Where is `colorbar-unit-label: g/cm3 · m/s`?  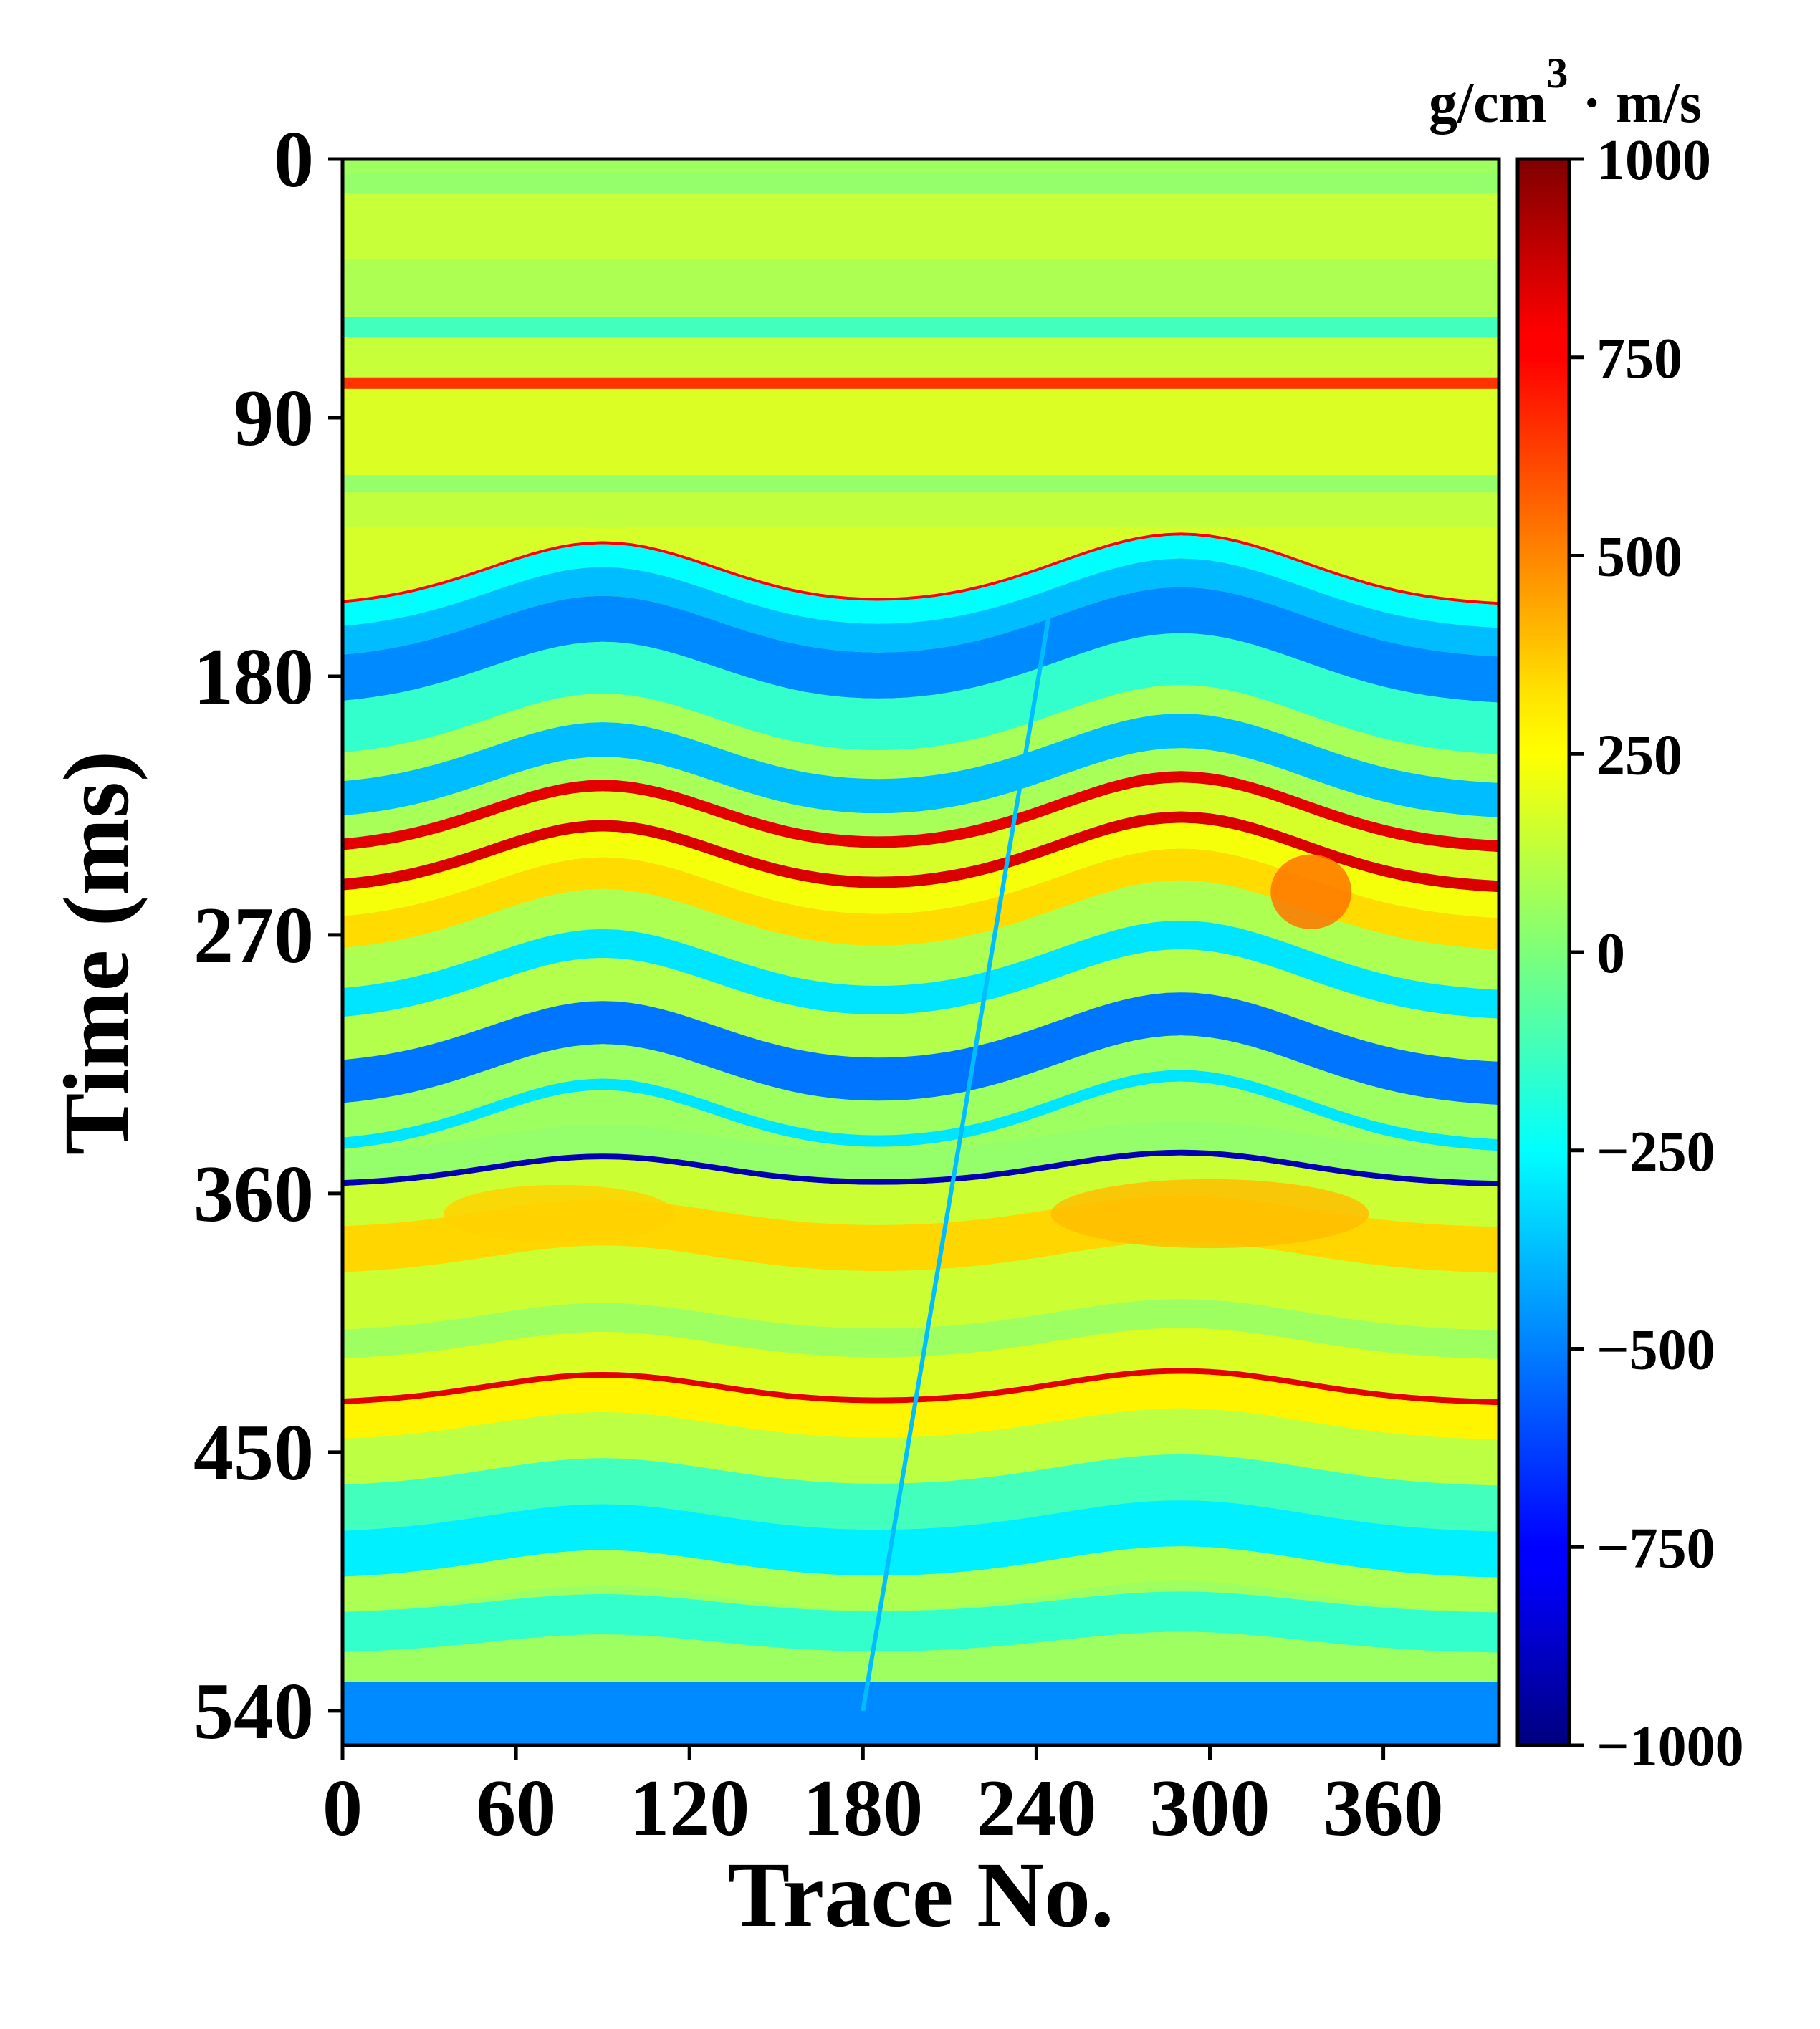
colorbar-unit-label: g/cm3 · m/s is located at coordinates (1565, 92).